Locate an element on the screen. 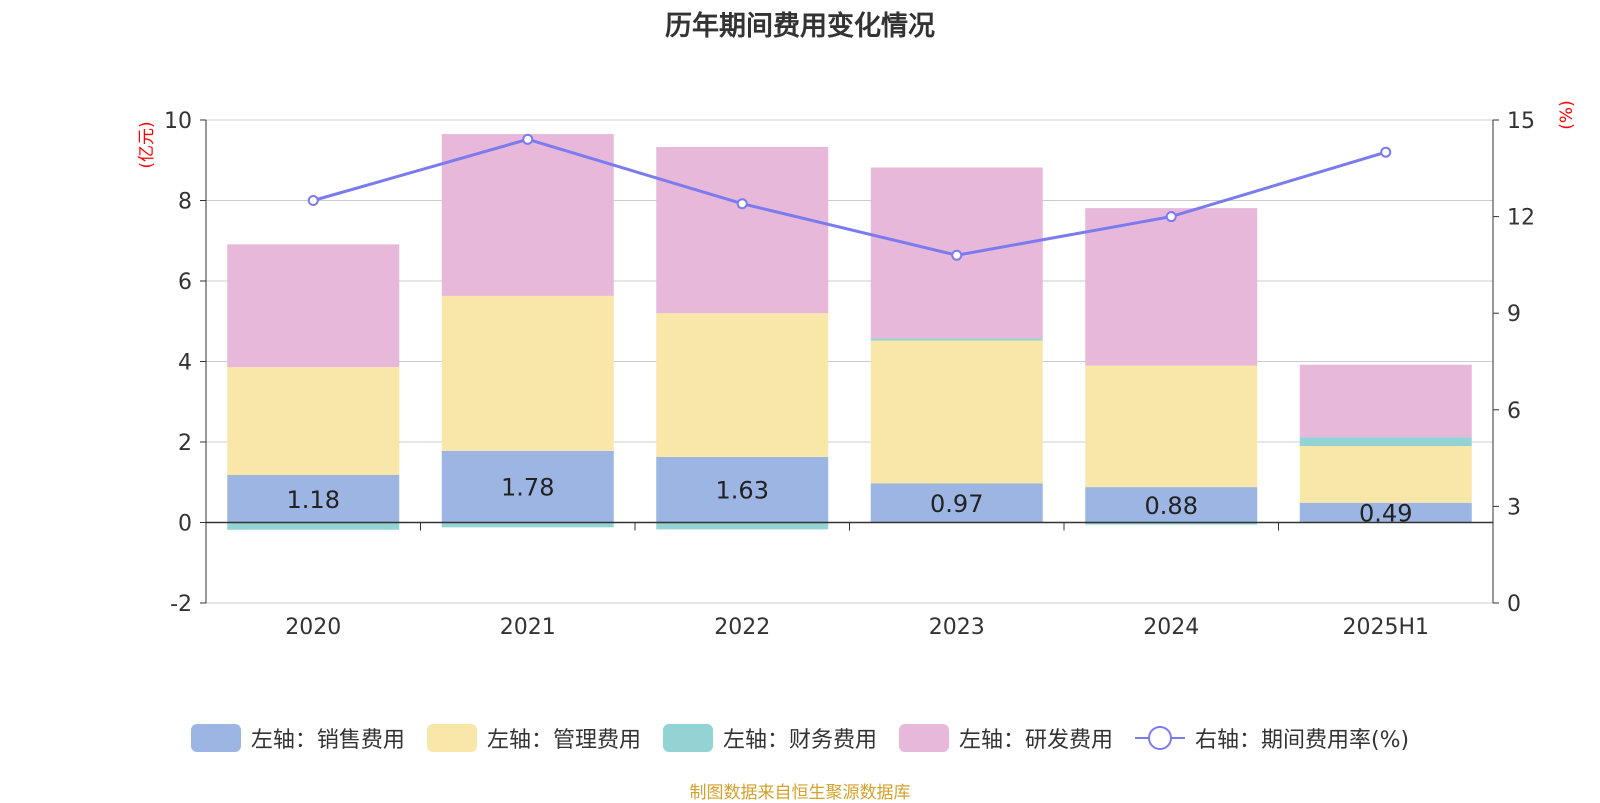 Image resolution: width=1600 pixels, height=803 pixels. legend-item: 左轴：管理费用 is located at coordinates (533, 738).